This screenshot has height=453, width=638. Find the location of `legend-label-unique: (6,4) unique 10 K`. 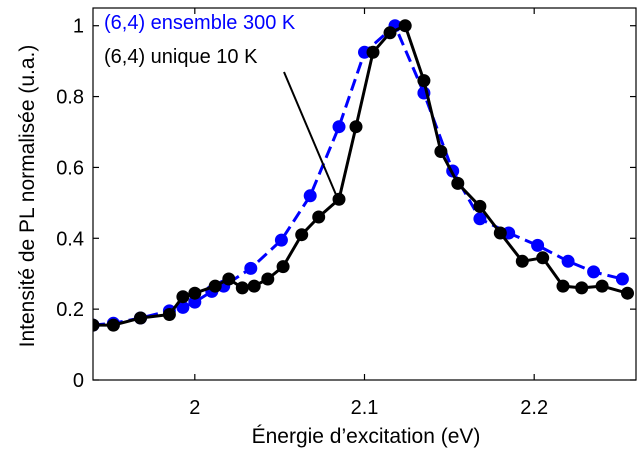

legend-label-unique: (6,4) unique 10 K is located at coordinates (181, 57).